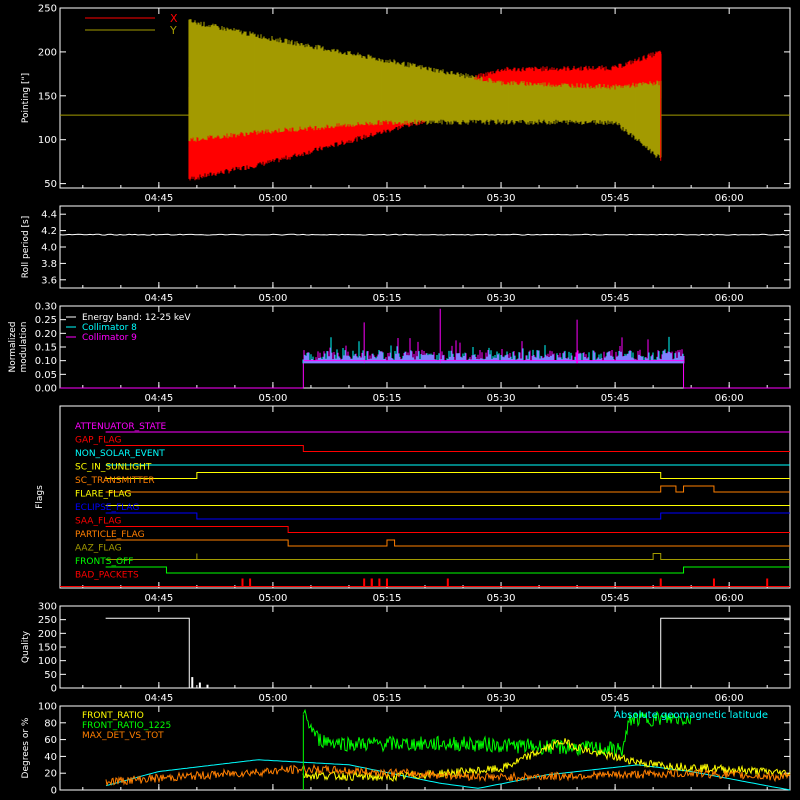  Describe the element at coordinates (115, 481) in the screenshot. I see `flag-label: SC_TRANSMITTER` at that location.